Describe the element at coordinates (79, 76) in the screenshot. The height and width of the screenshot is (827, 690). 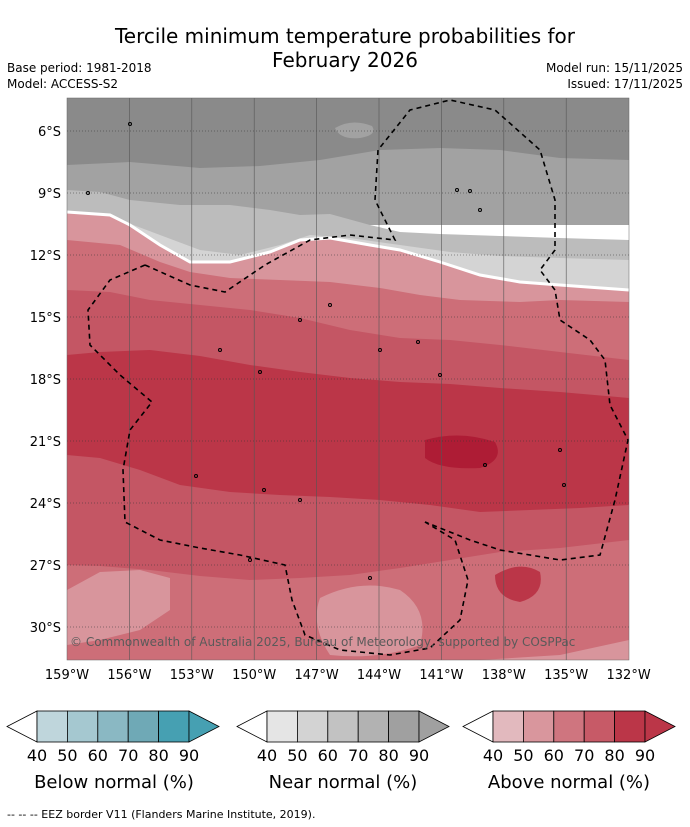
I see `meta-left: Base period: 1981-2018 Model: ACCESS-S2` at that location.